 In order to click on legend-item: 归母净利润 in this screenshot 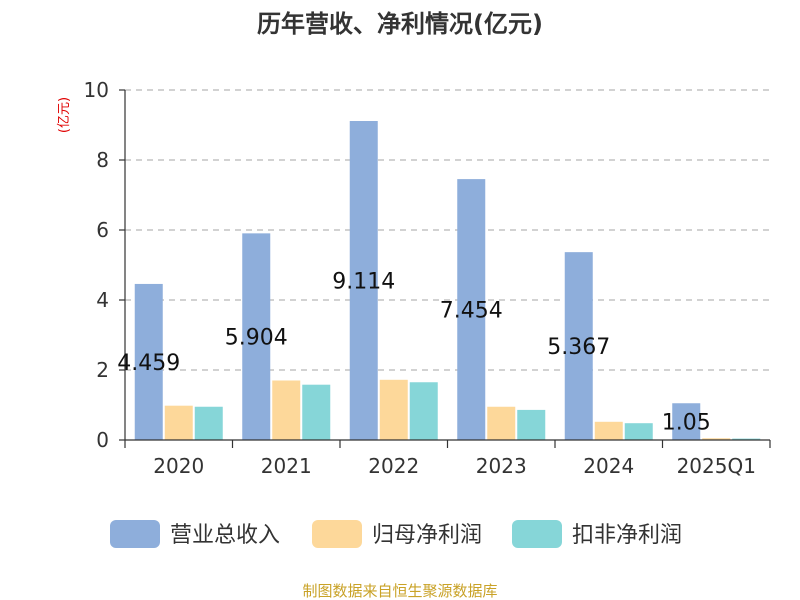, I will do `click(397, 534)`.